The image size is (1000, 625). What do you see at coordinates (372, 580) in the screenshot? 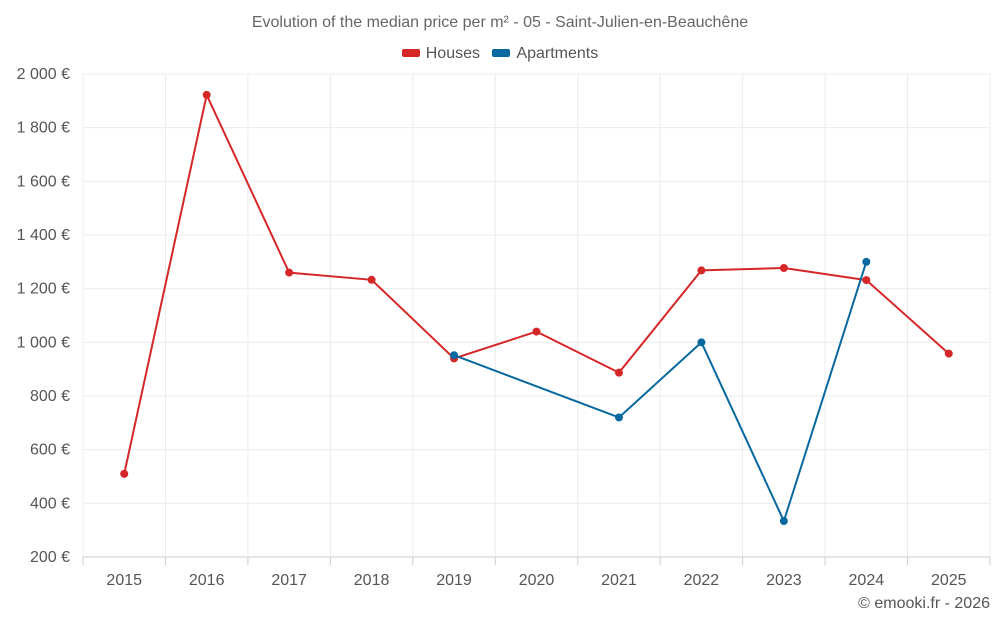
I see `x-tick-label: 2018` at bounding box center [372, 580].